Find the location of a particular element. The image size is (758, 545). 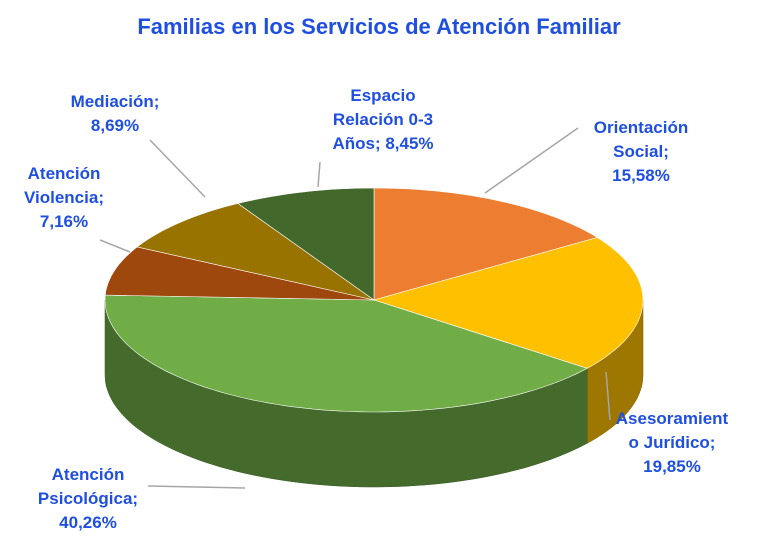

data-label: Espacio Relación 0-3 Años; 8,45% is located at coordinates (383, 120).